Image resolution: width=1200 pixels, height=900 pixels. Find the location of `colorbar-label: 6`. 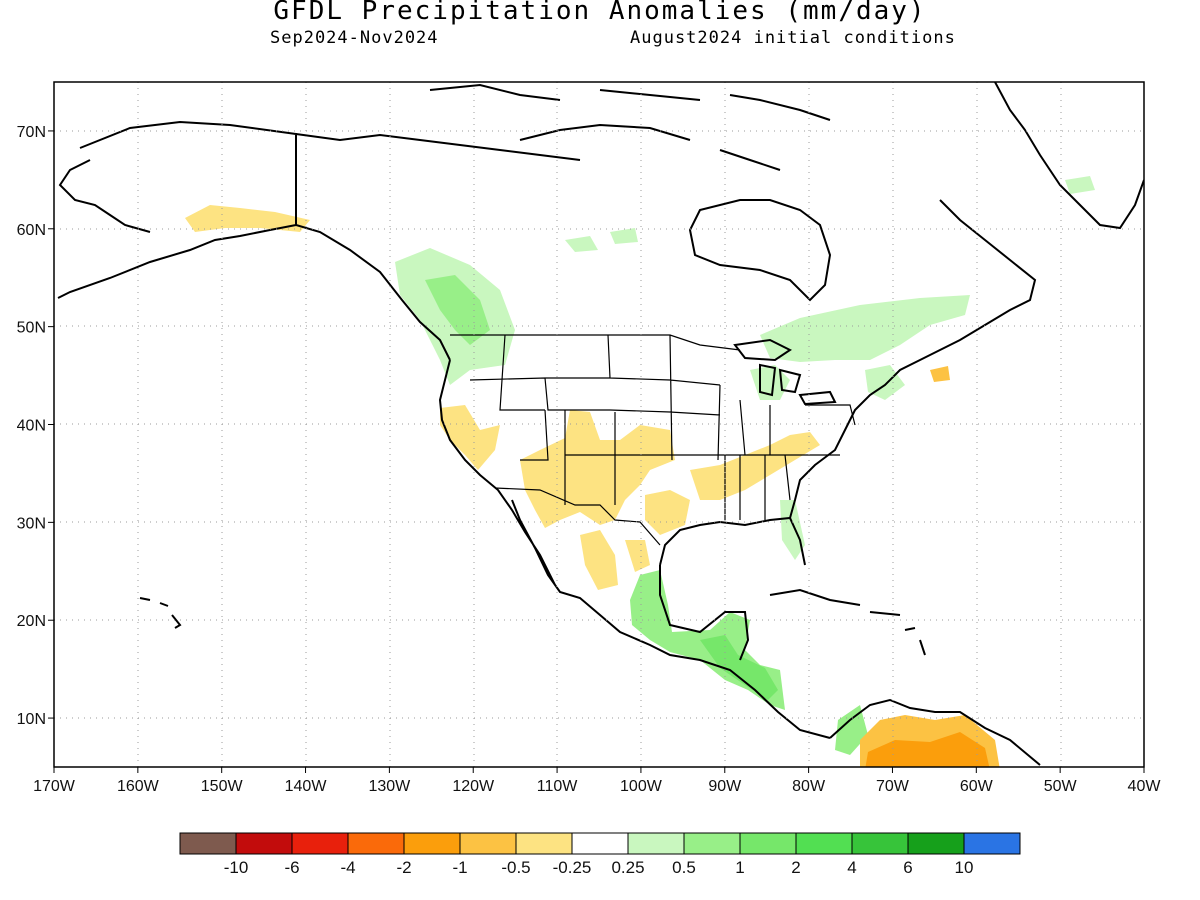

colorbar-label: 6 is located at coordinates (907, 867).